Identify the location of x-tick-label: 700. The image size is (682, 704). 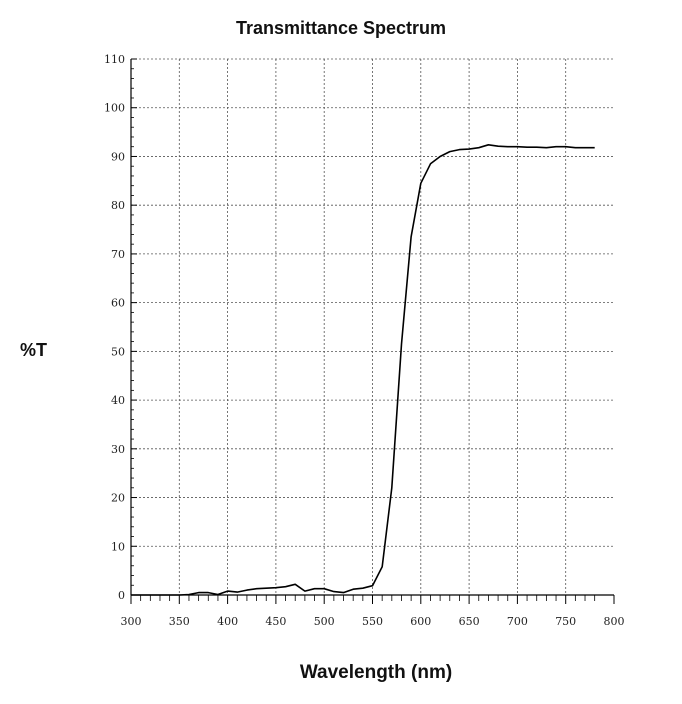
(517, 621).